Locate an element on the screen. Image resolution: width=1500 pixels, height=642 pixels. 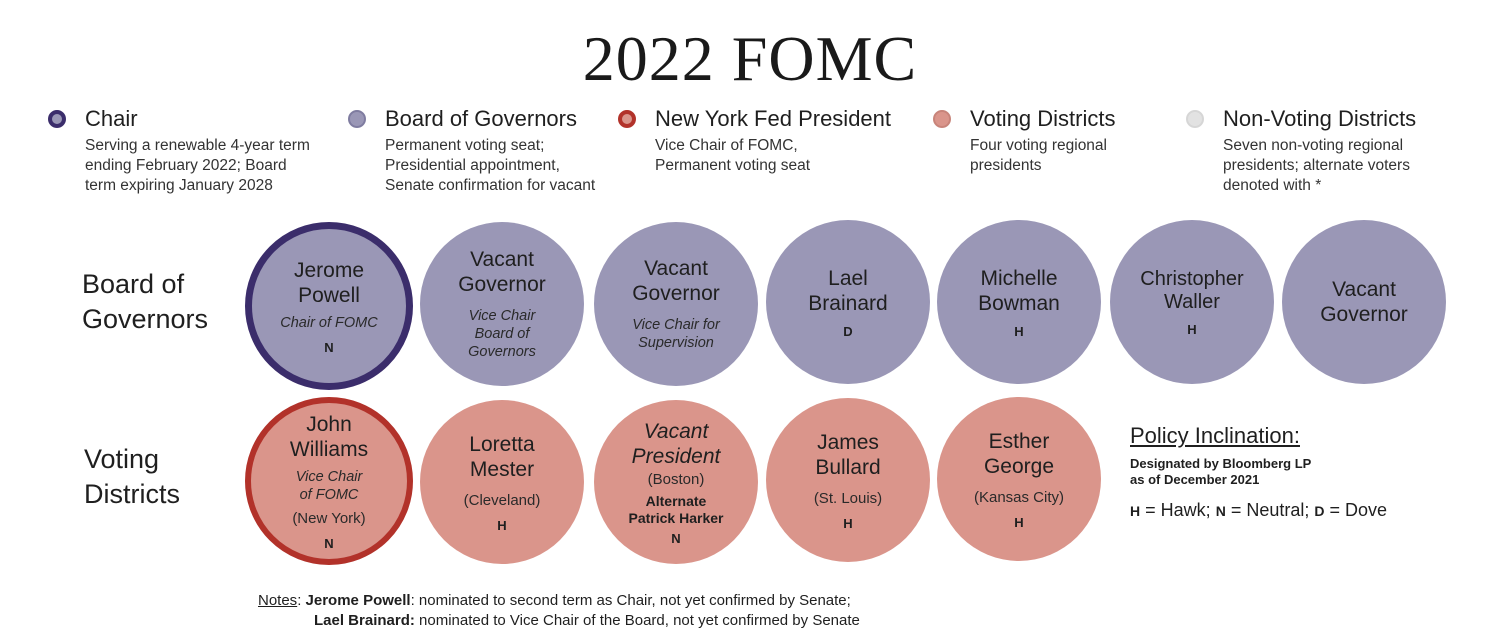
legend-desc-line: Serving a renewable 4-year term is located at coordinates (197, 145).